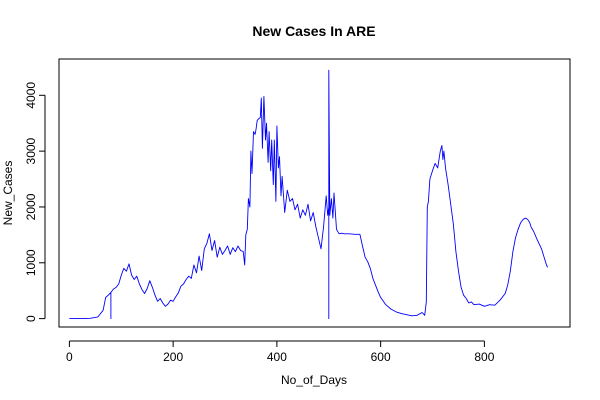 The image size is (600, 400). I want to click on y-axis: 0 1000 2000 3000 4000, so click(35, 202).